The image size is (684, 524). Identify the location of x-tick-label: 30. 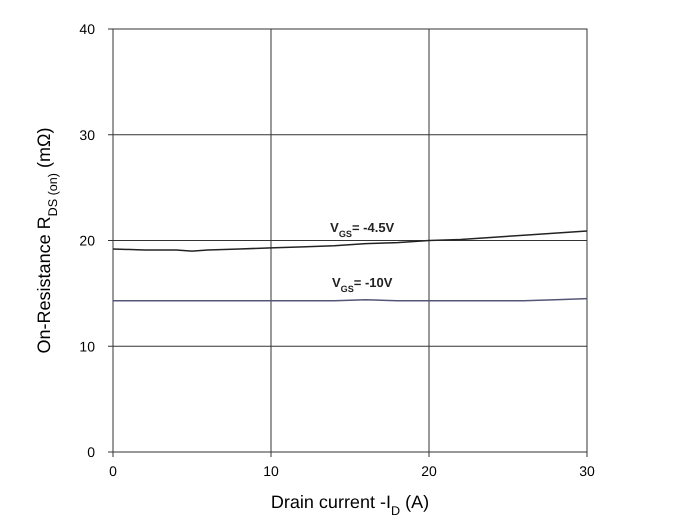
(587, 471).